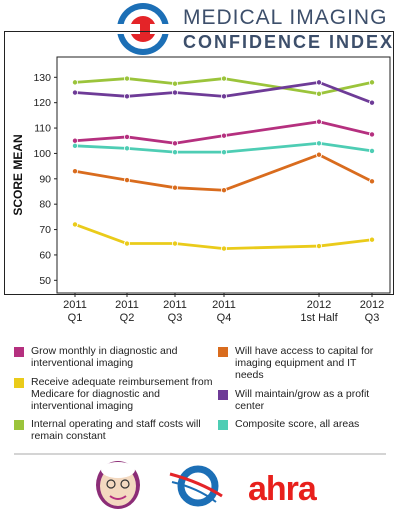  Describe the element at coordinates (45, 255) in the screenshot. I see `y-tick-label: 60` at that location.